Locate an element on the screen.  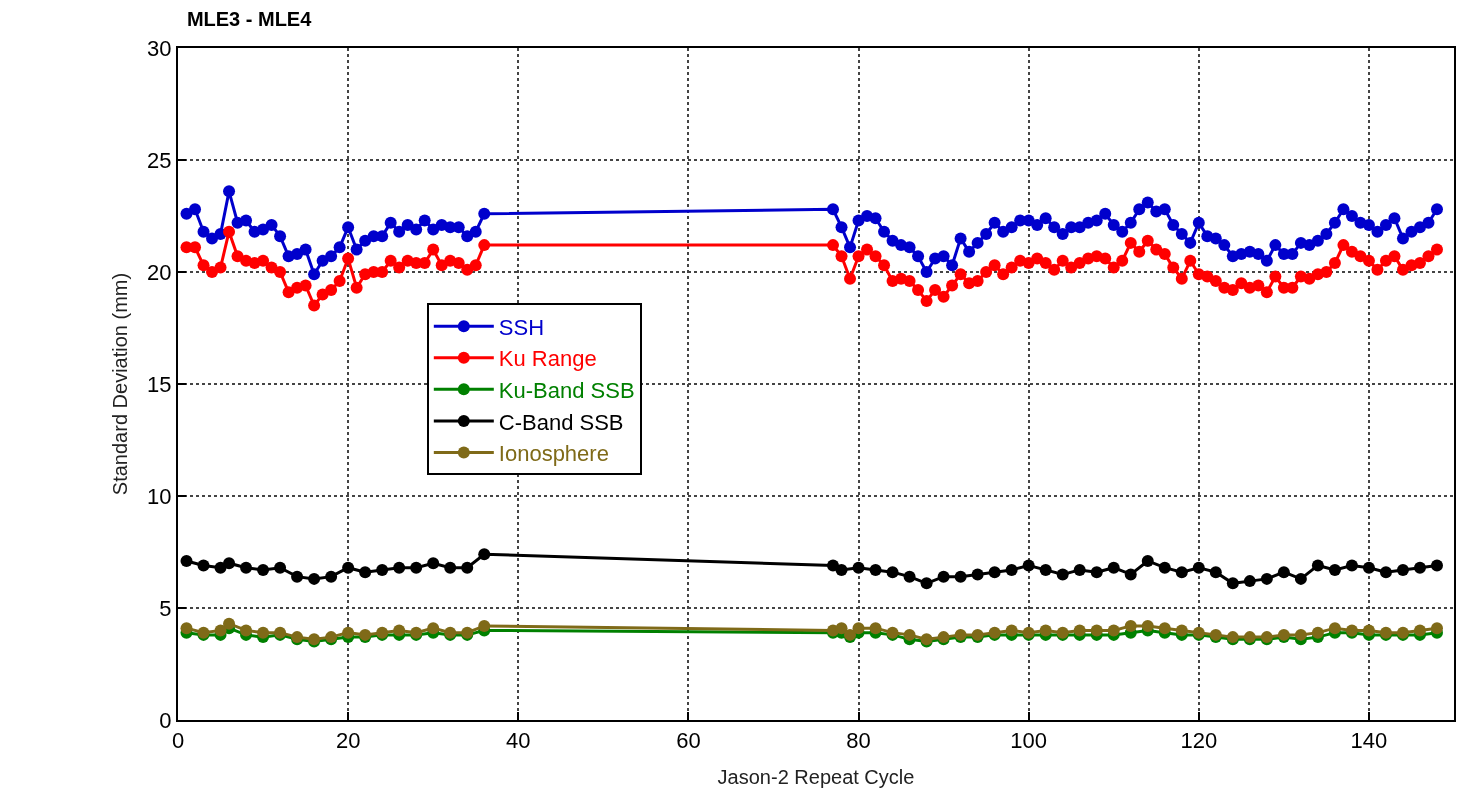
y-tick-label: 5 is located at coordinates (165, 608).